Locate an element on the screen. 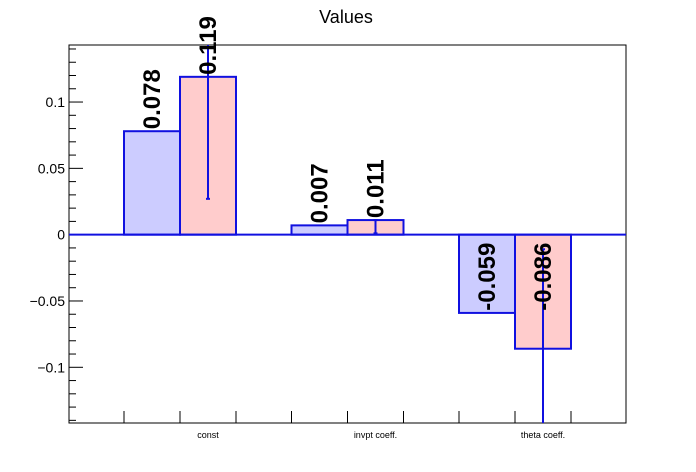  bar-value-label: -0.059 is located at coordinates (487, 277).